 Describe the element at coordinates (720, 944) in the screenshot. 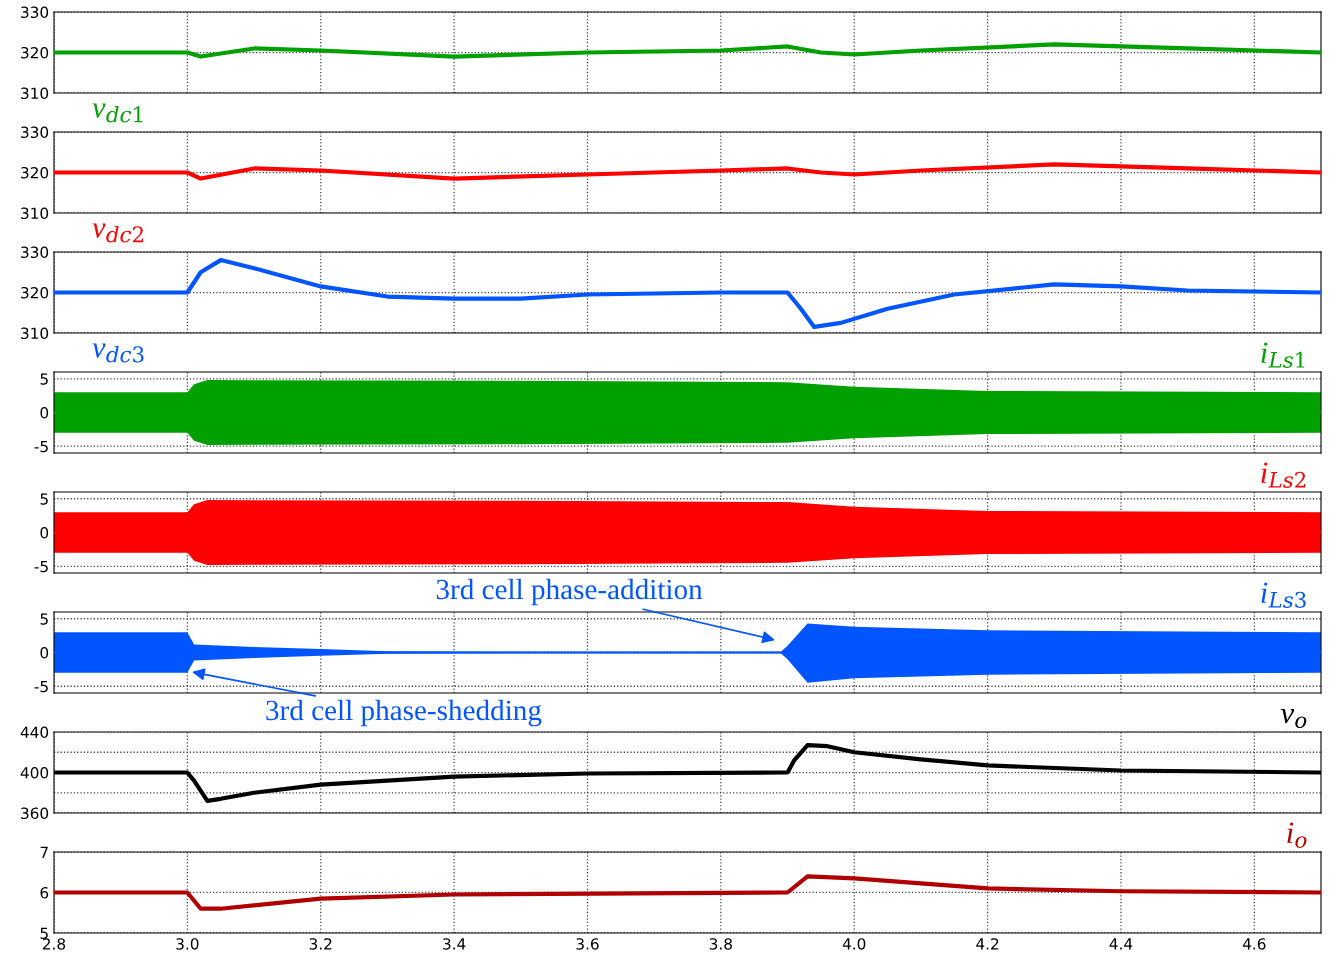

I see `x-tick-label: 3.8` at that location.